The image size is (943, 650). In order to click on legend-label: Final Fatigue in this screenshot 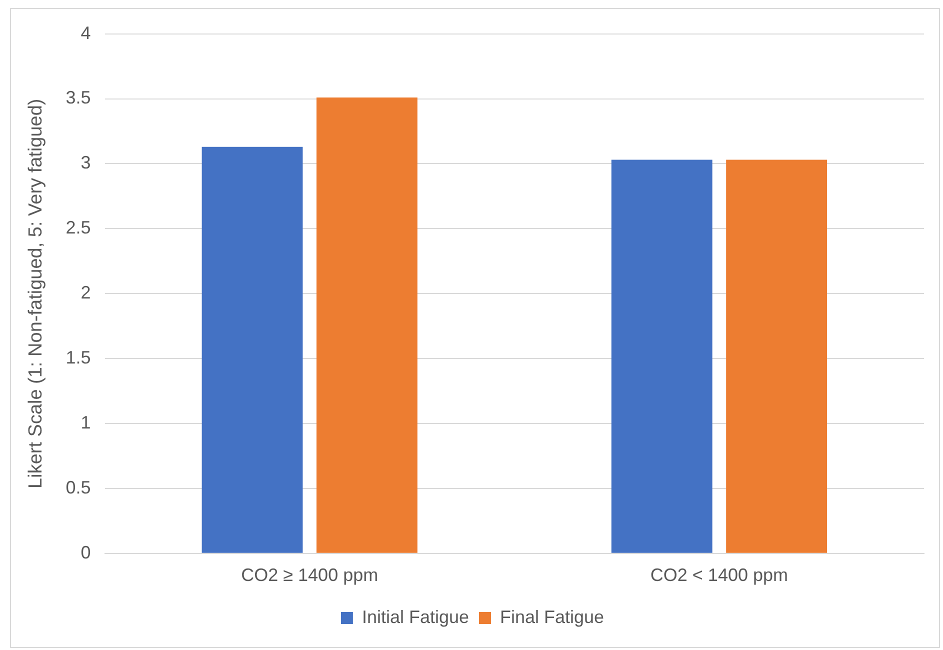, I will do `click(552, 616)`.